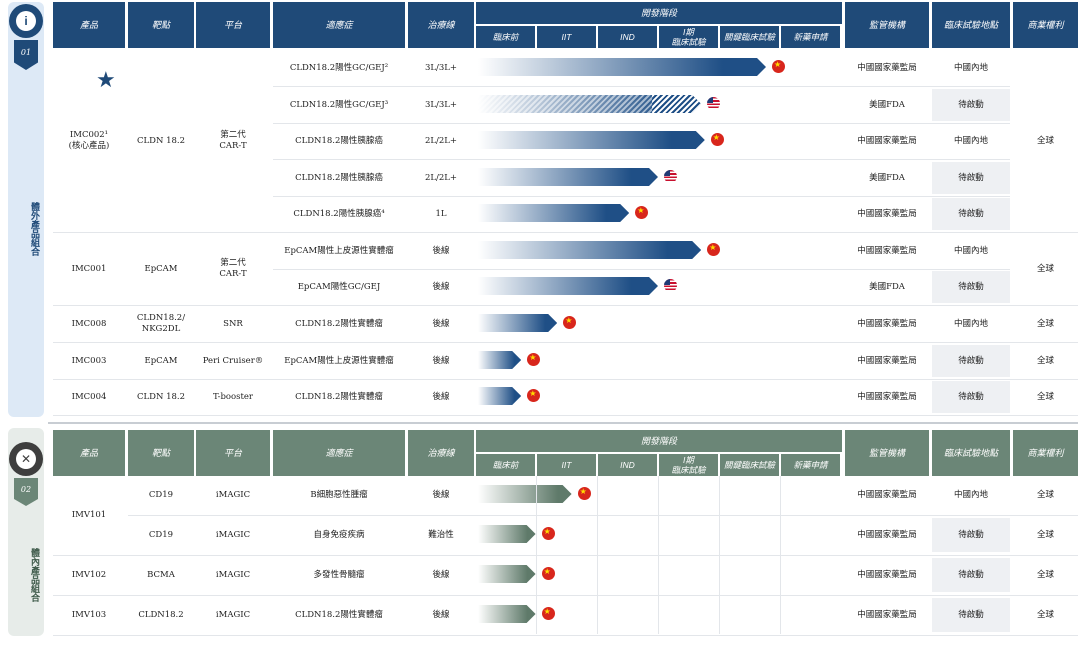 The height and width of the screenshot is (645, 1080). I want to click on section1-icon-badge: i, so click(26, 21).